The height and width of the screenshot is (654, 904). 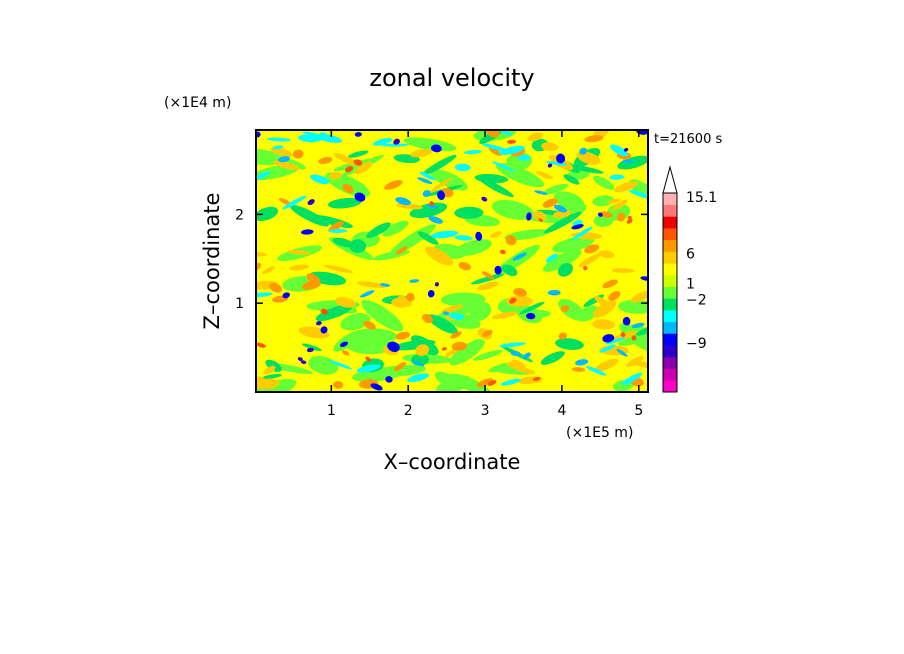 I want to click on colorbar-label: 15.1, so click(x=701, y=198).